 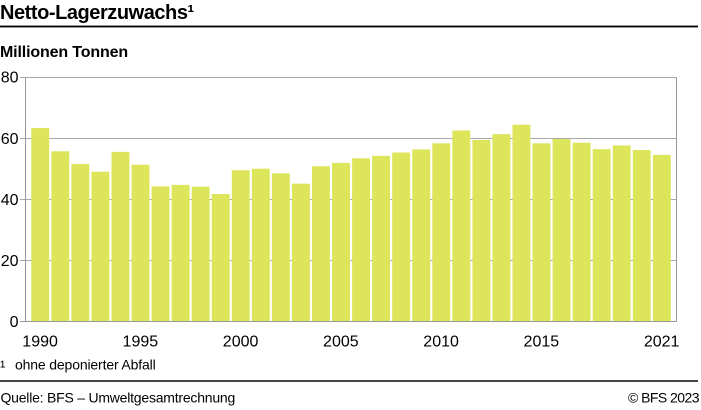 I want to click on svg-text: 2005, so click(x=341, y=342).